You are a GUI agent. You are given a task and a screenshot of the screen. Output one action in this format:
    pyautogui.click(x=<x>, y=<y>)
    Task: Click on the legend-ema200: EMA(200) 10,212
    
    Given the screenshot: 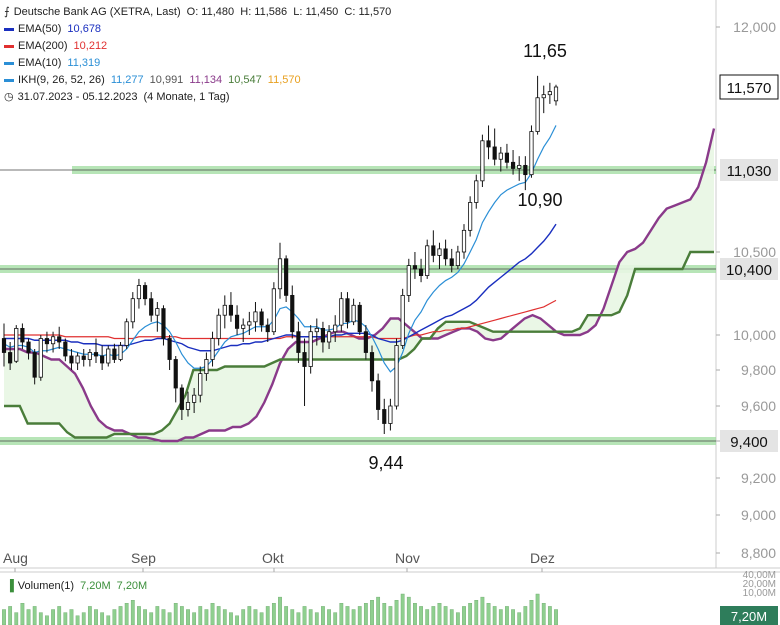 What is the action you would take?
    pyautogui.click(x=197, y=46)
    